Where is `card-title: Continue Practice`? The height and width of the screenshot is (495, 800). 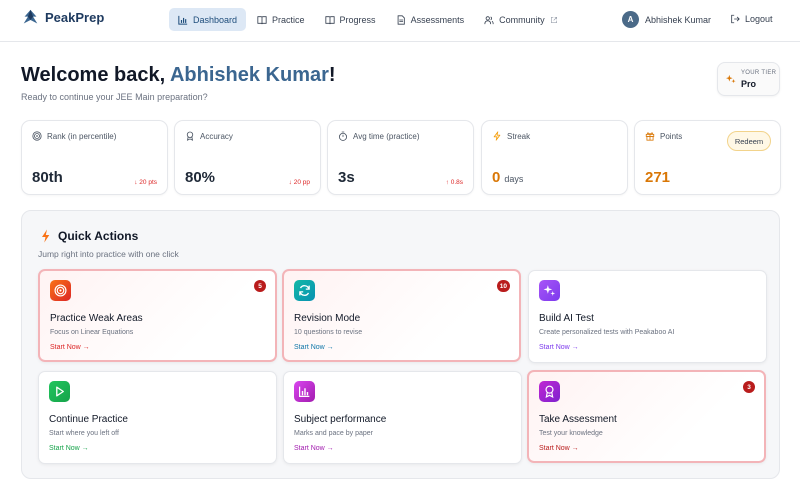 card-title: Continue Practice is located at coordinates (88, 419).